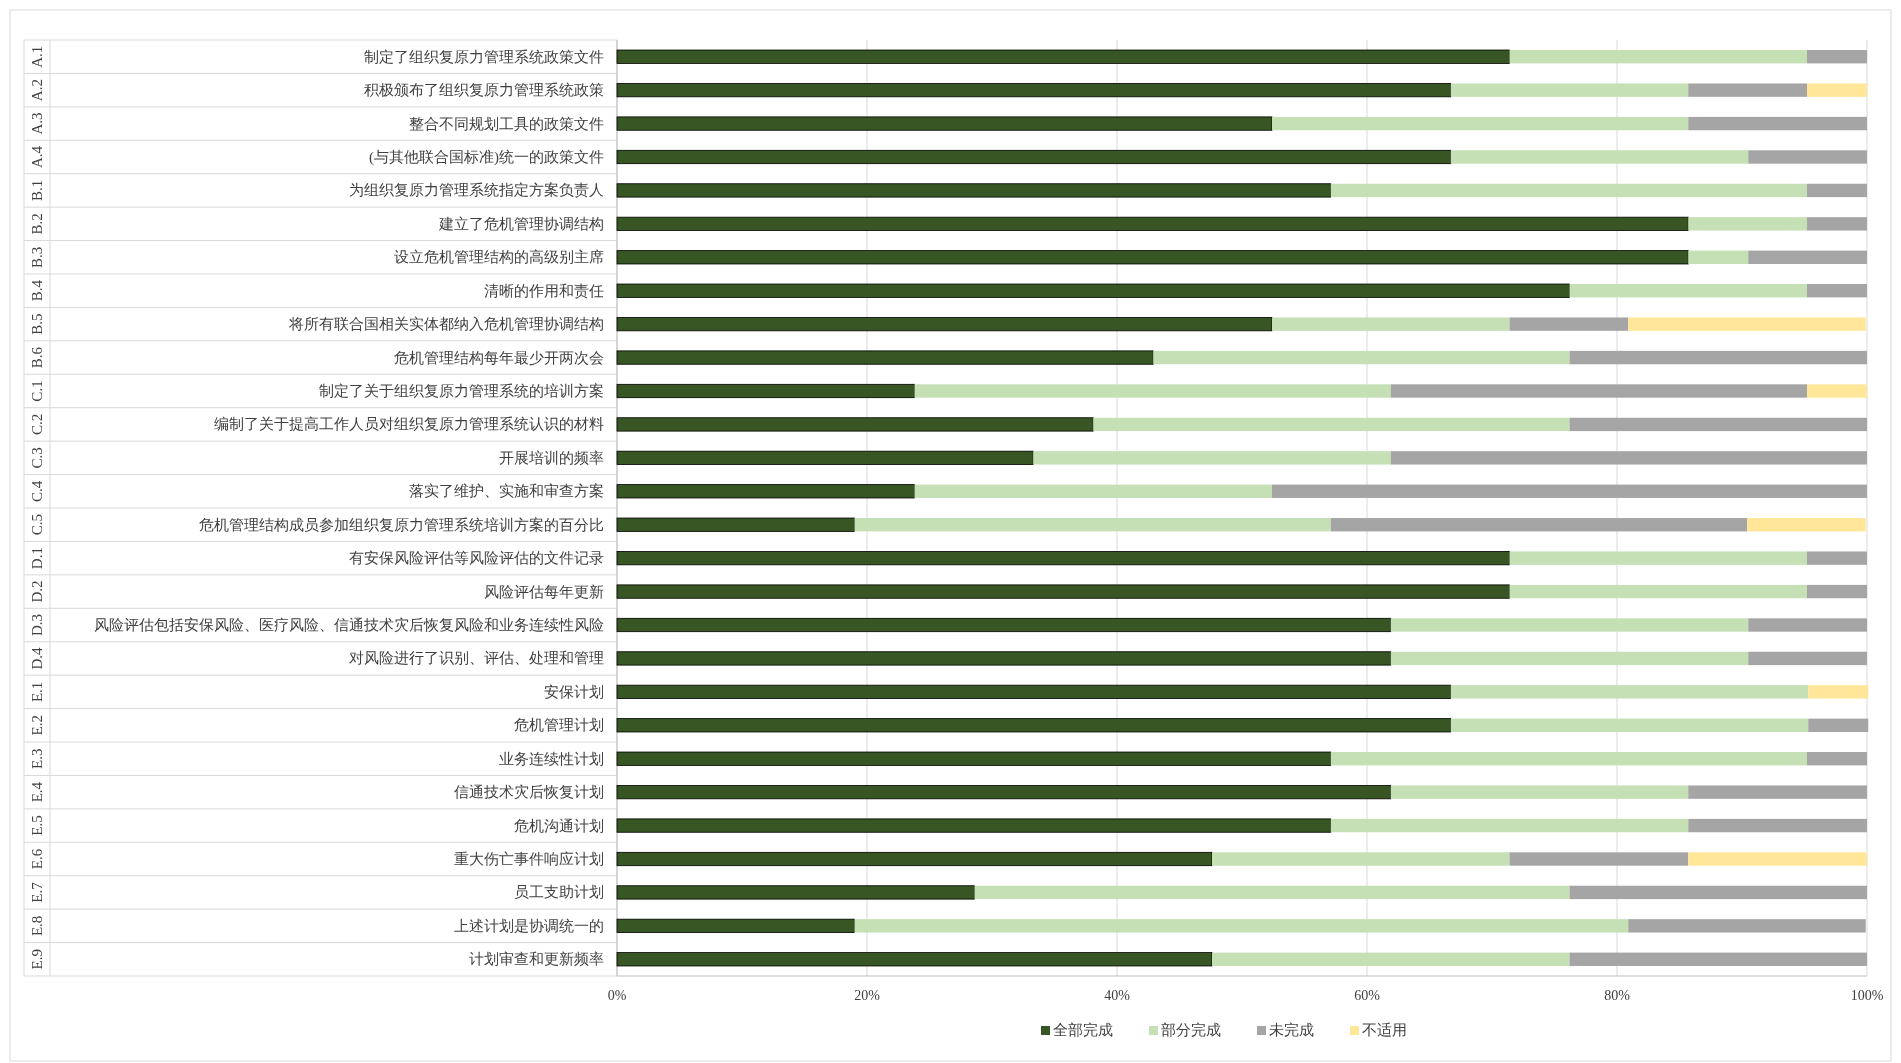 This screenshot has width=1901, height=1063. What do you see at coordinates (409, 424) in the screenshot?
I see `y-tick-label: 编制了关于提高工作人员对组织复原力管理系统认识的材料` at bounding box center [409, 424].